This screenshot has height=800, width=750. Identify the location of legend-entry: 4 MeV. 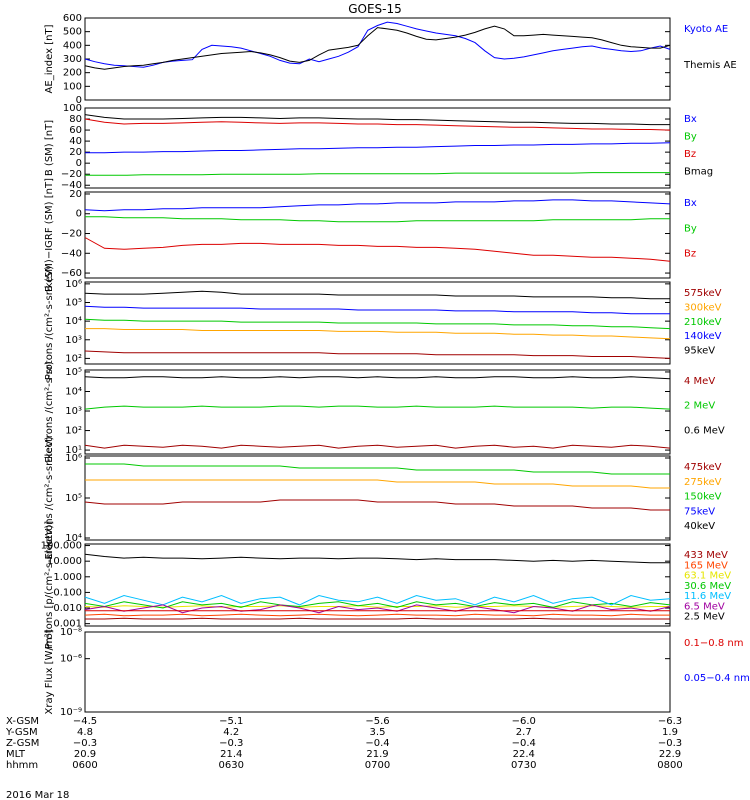
(699, 381).